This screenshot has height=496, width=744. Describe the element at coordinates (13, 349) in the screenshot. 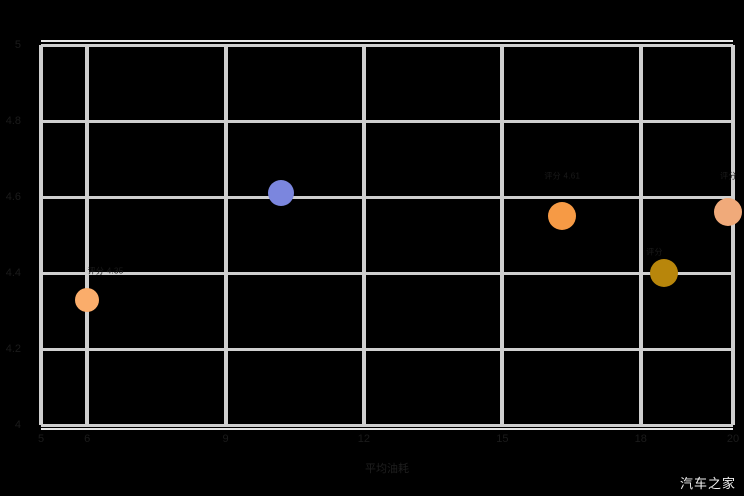

I see `y-tick-label: 4.2` at that location.